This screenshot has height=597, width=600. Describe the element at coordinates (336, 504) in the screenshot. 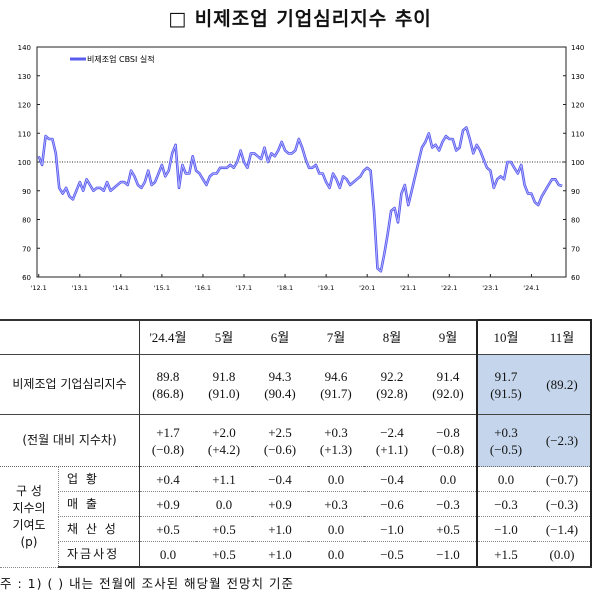

I see `component-cell: +0.3` at that location.